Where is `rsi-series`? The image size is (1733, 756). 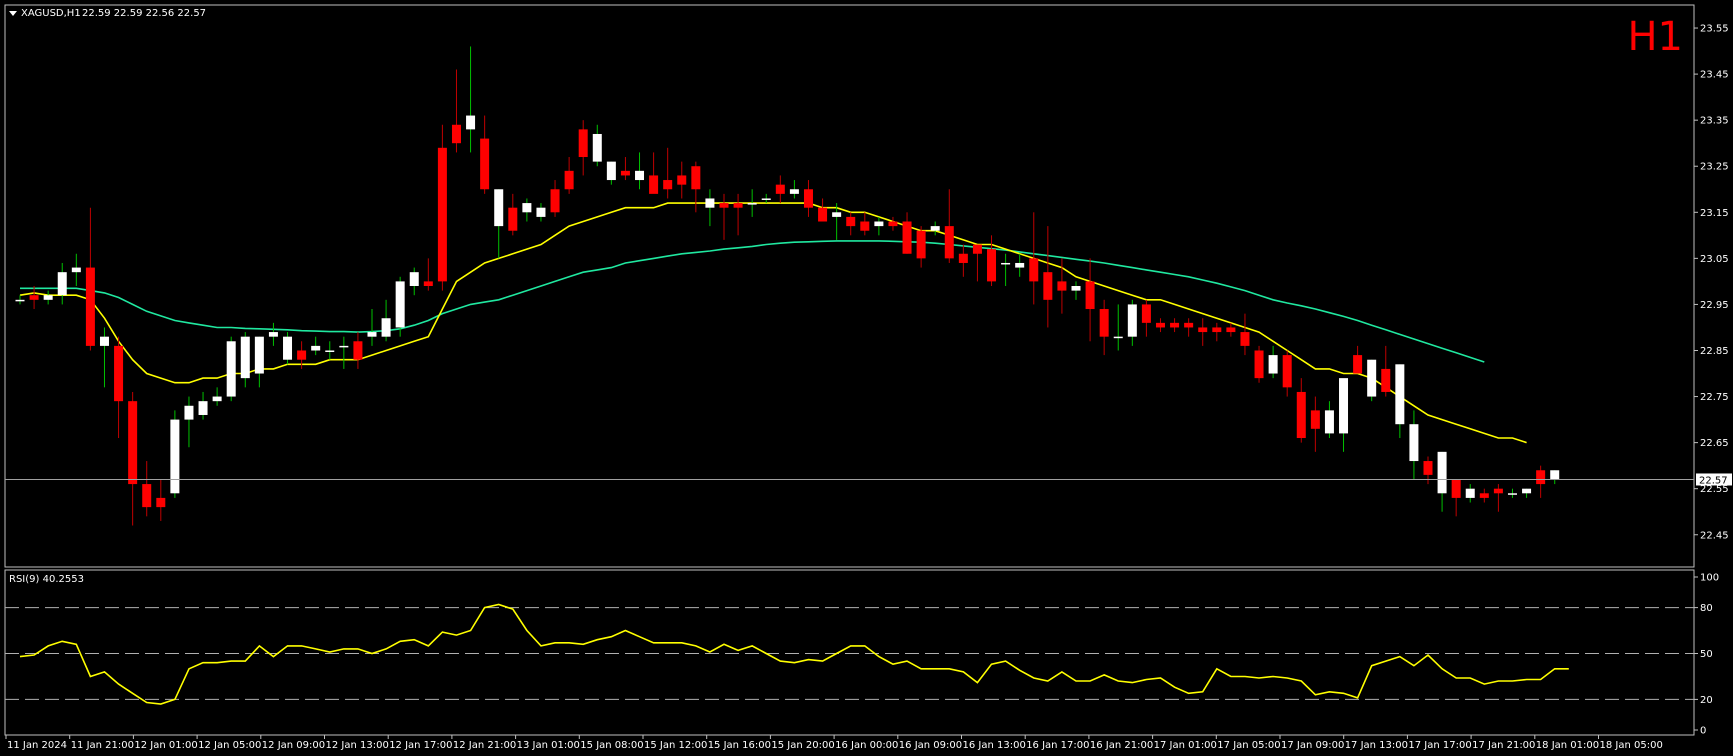 rsi-series is located at coordinates (794, 654).